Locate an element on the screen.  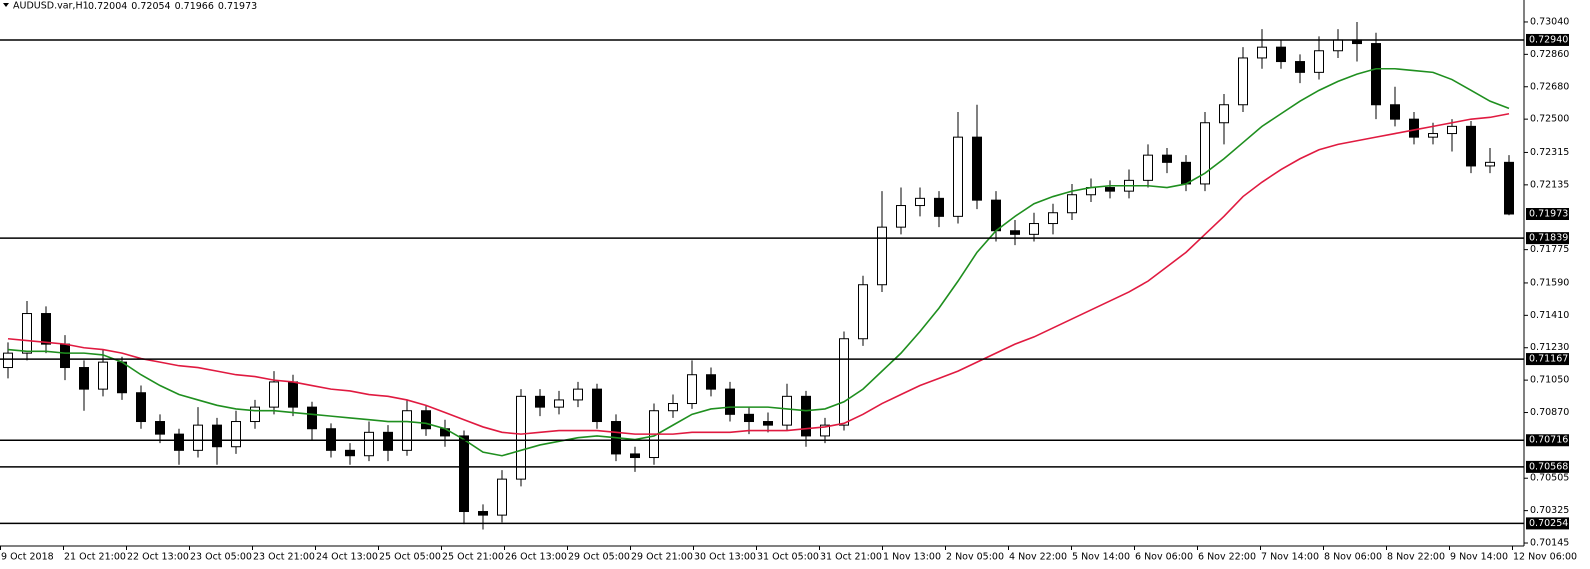
ohlc-value: 0.72004 is located at coordinates (107, 6).